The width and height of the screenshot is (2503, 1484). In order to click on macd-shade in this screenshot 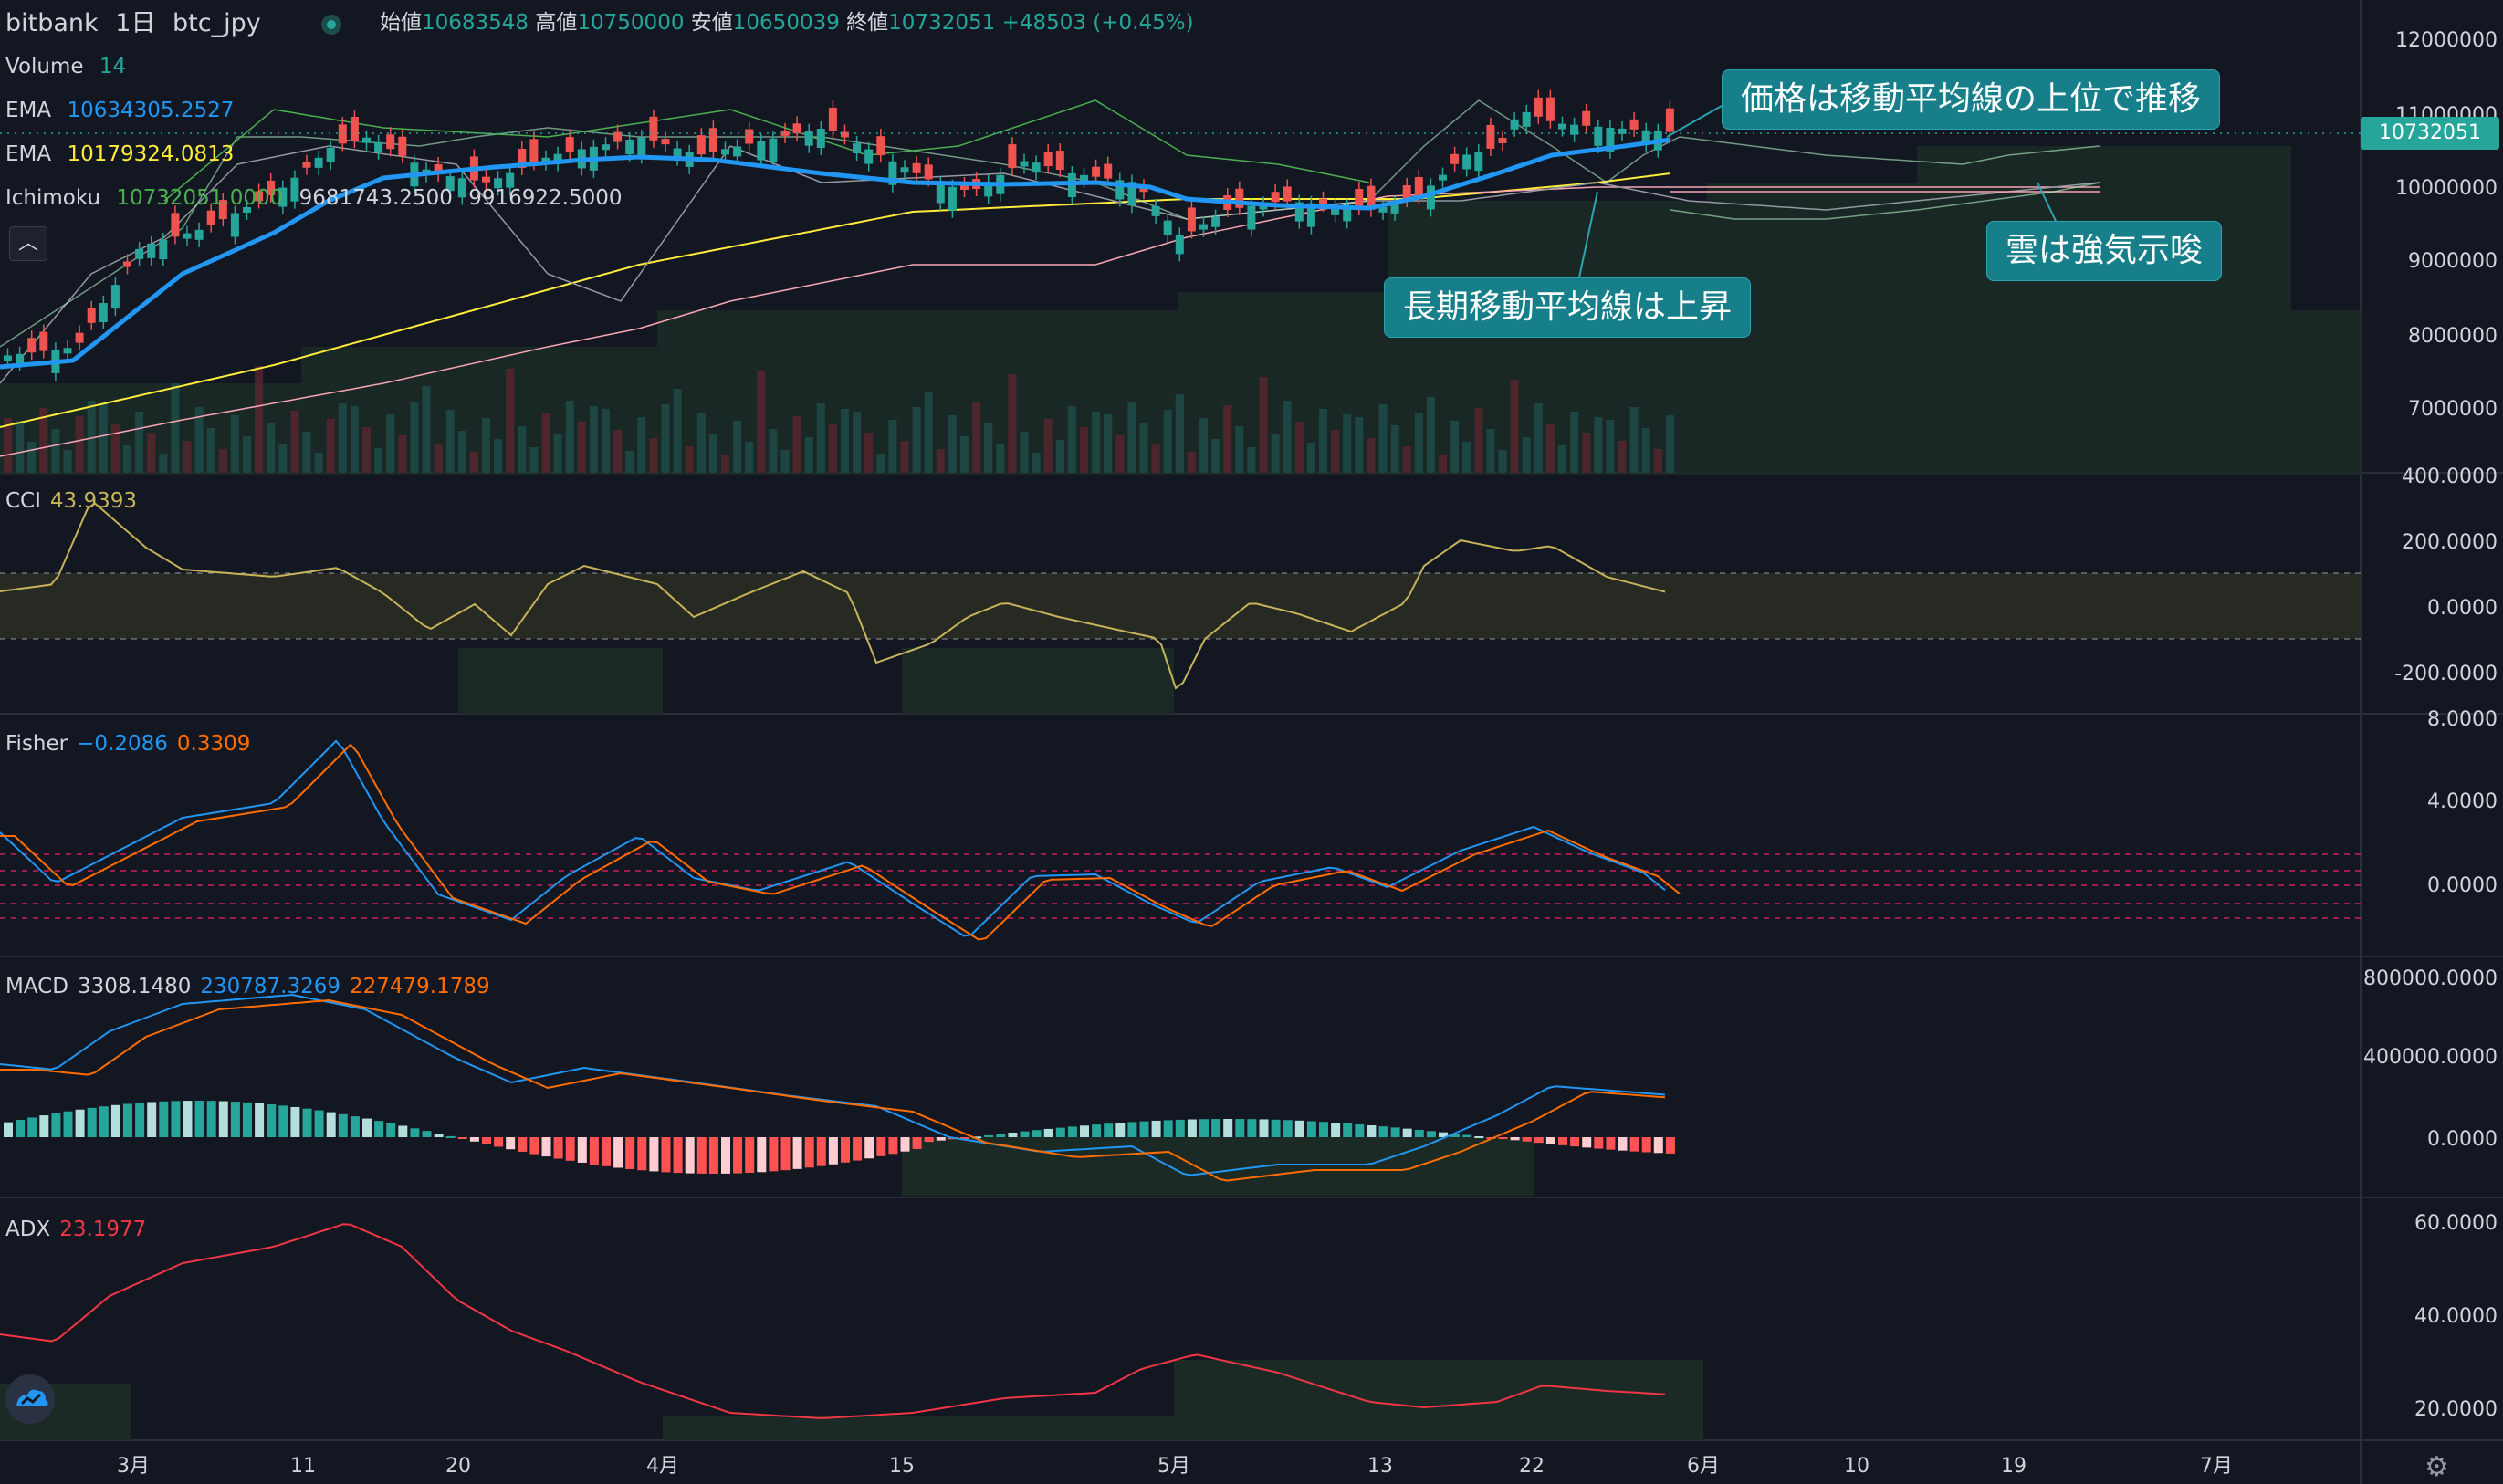, I will do `click(1218, 1166)`.